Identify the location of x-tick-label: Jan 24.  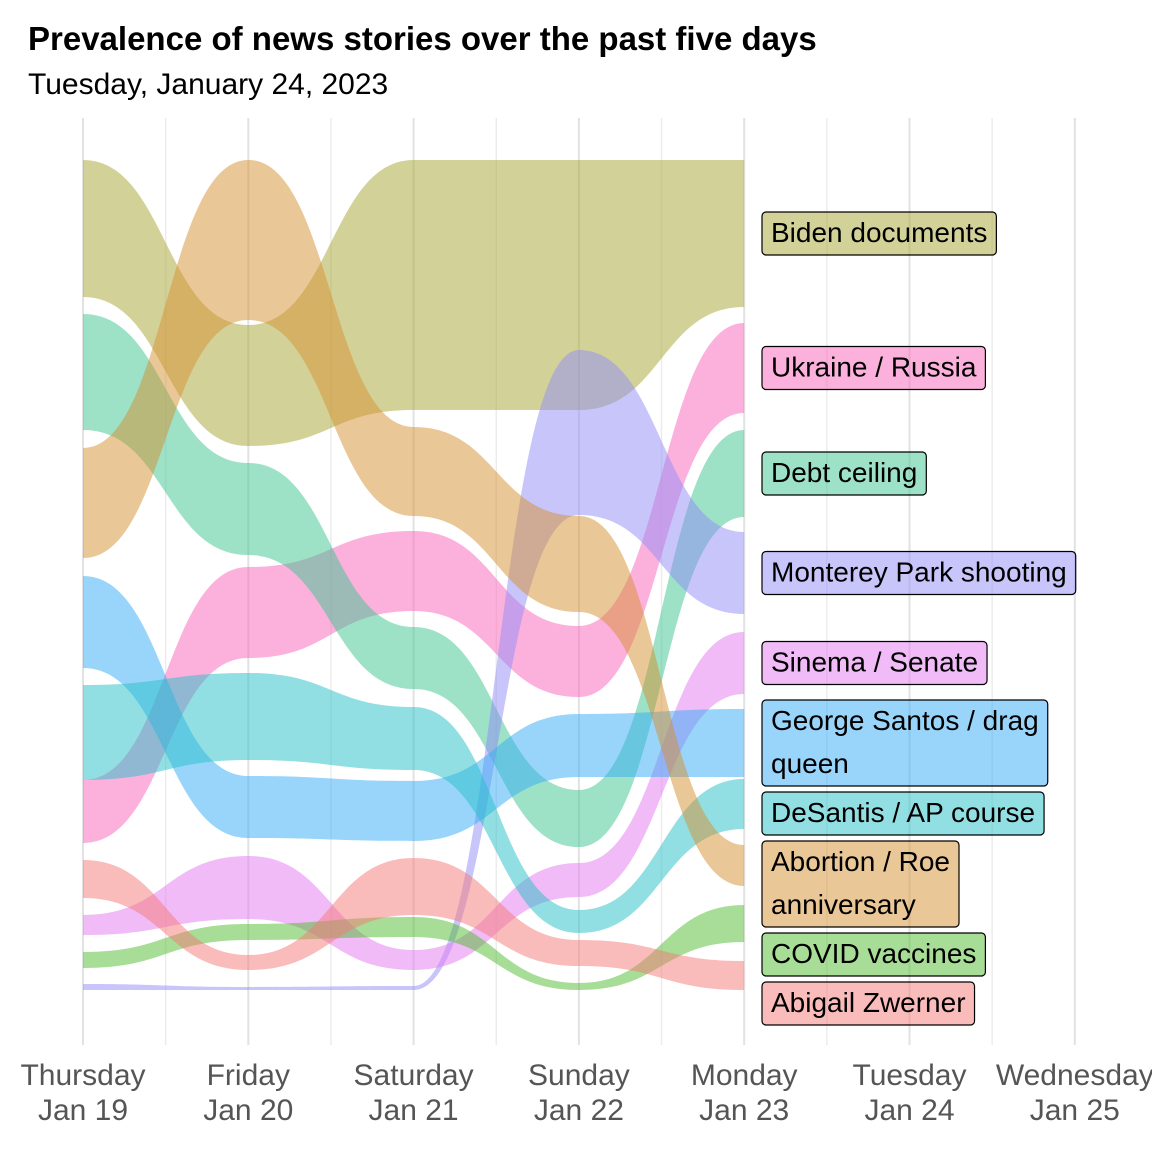
(909, 1110).